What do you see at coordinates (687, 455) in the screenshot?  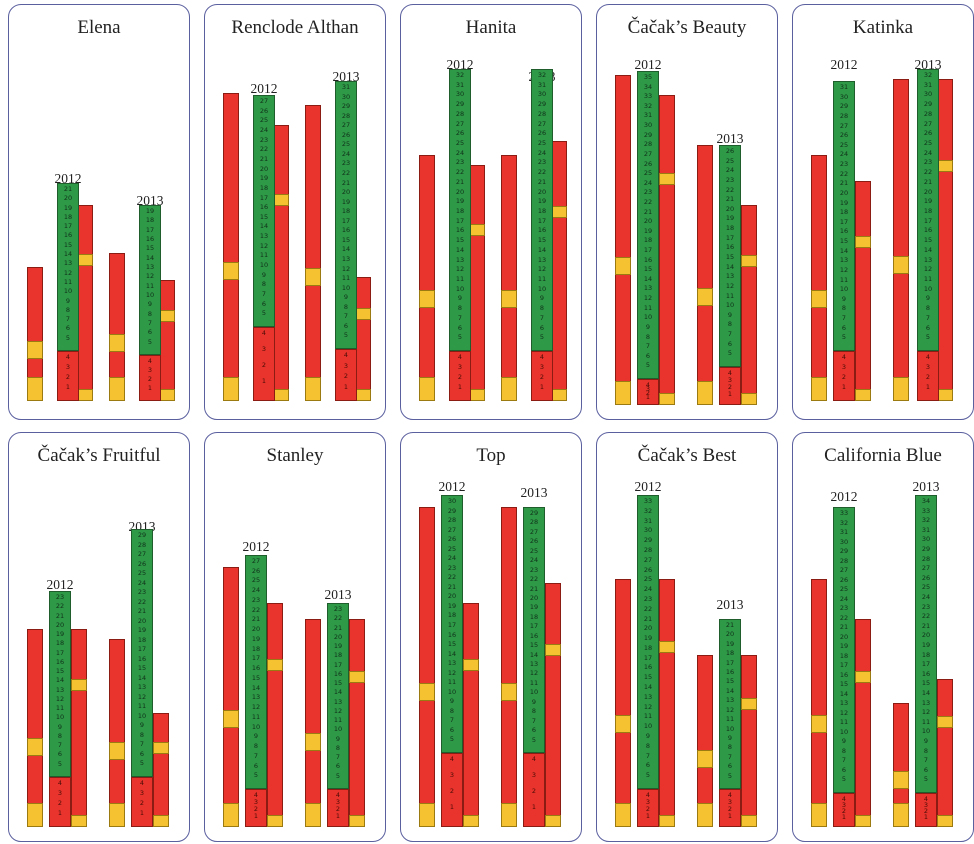 I see `cultivar-title: Čačak’s Best` at bounding box center [687, 455].